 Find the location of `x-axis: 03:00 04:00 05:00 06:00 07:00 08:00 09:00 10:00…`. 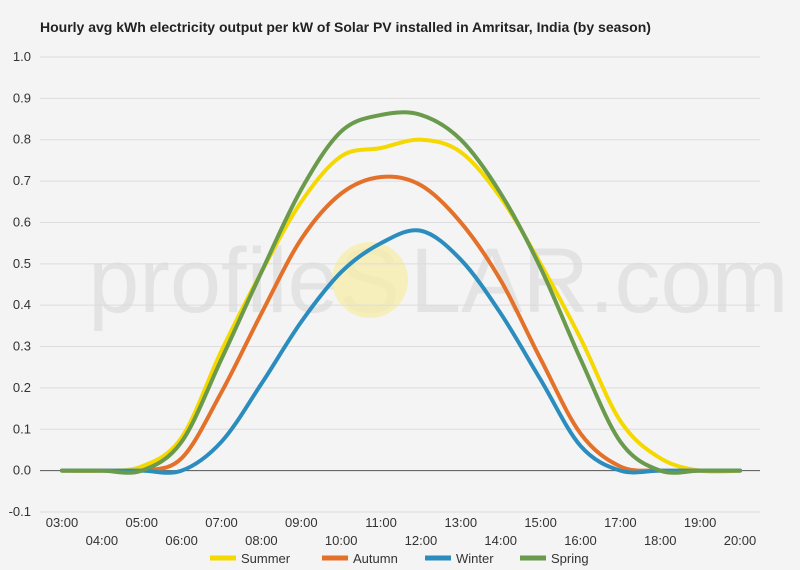

x-axis: 03:00 04:00 05:00 06:00 07:00 08:00 09:00 10:00… is located at coordinates (401, 531).